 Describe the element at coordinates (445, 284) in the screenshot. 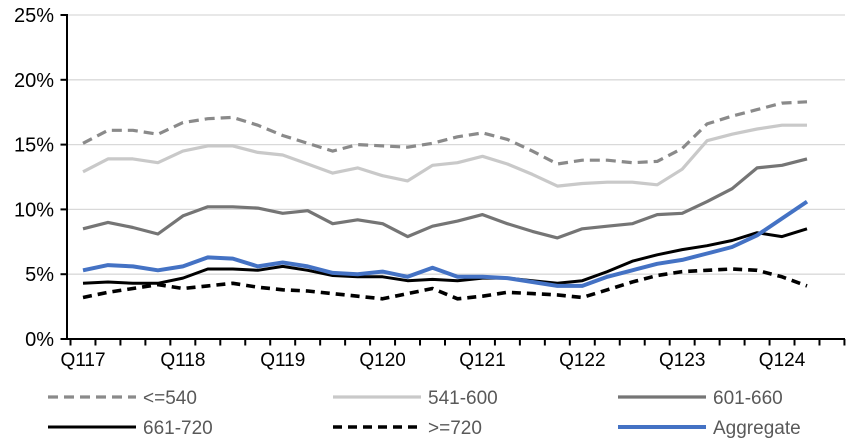

I see `series-line--720` at that location.